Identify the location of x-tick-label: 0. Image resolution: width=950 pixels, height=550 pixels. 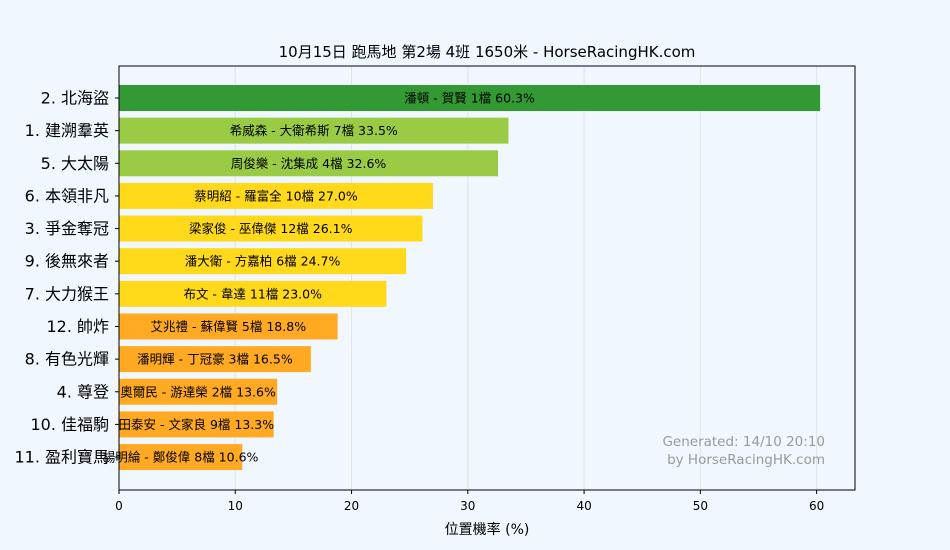
(119, 506).